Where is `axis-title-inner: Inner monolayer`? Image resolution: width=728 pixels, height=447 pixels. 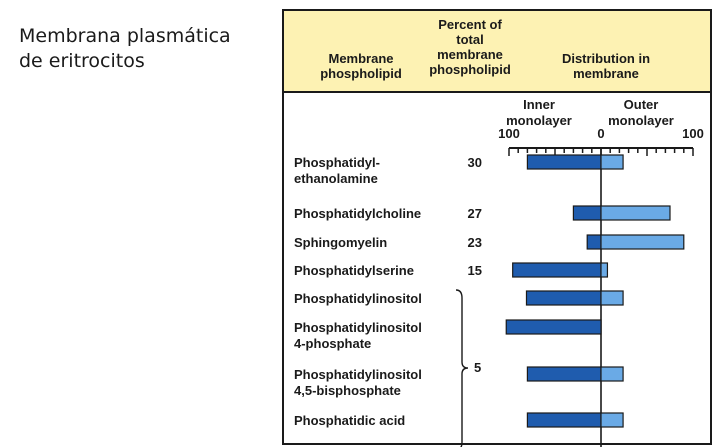 axis-title-inner: Inner monolayer is located at coordinates (539, 112).